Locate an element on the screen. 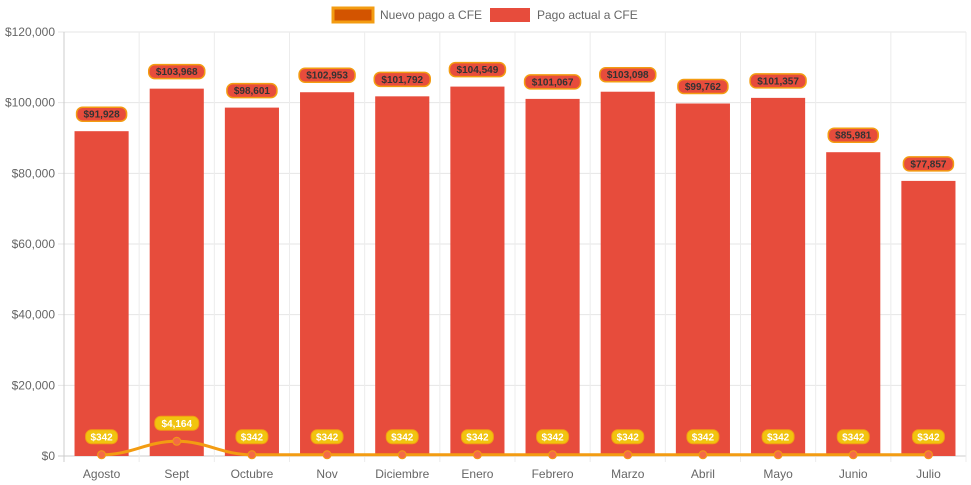 The image size is (971, 485). y-tick-label: $60,000 is located at coordinates (34, 244).